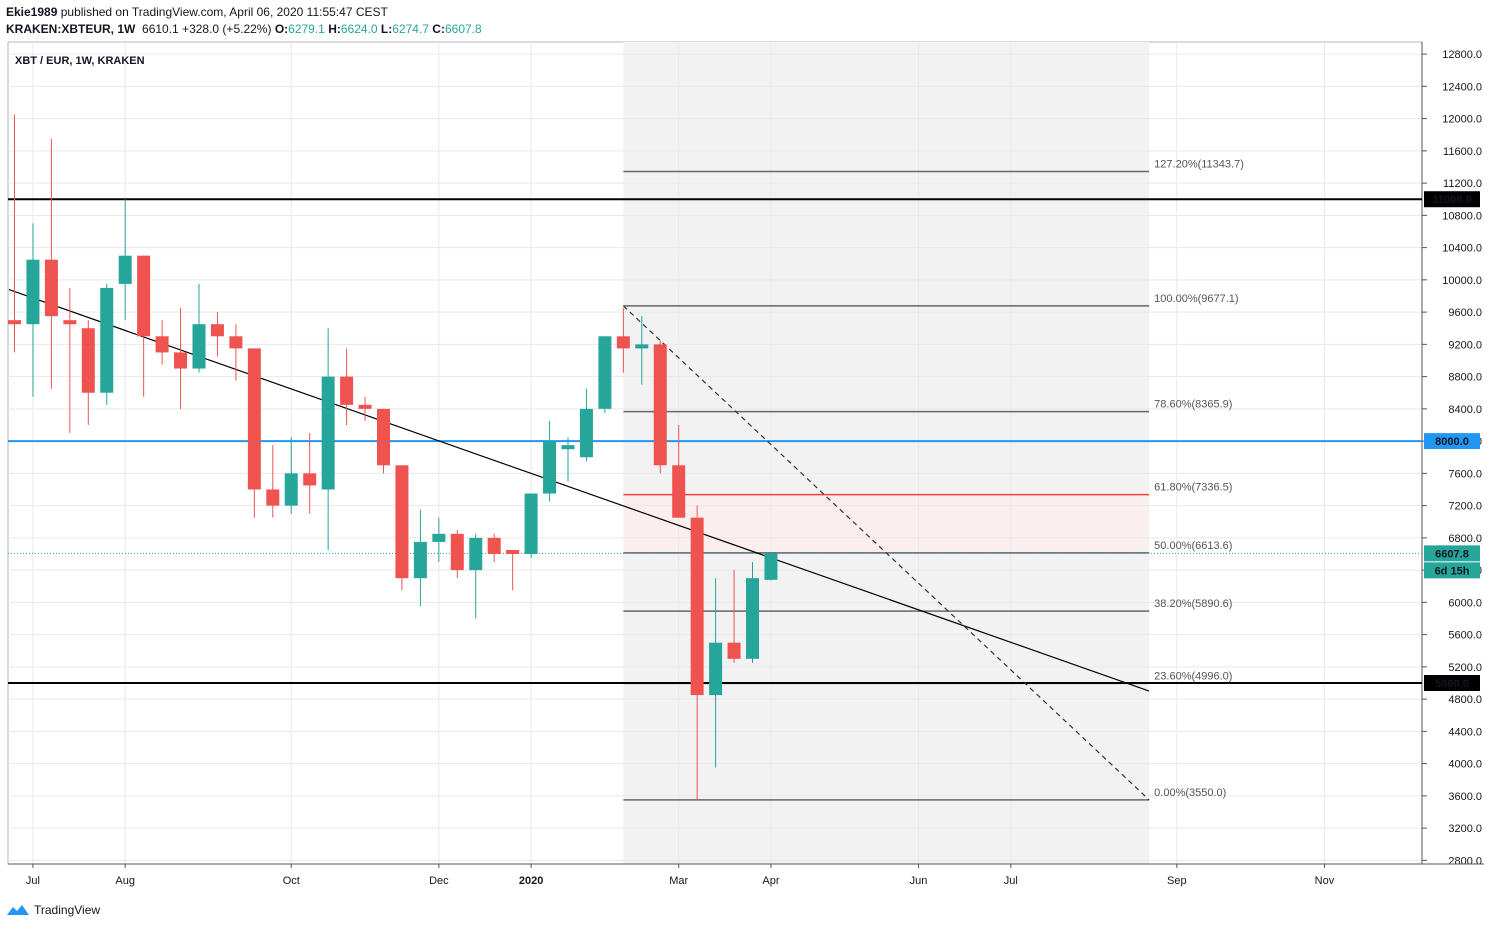 The height and width of the screenshot is (930, 1490). I want to click on fib-level-label: 50.00%(6613.6), so click(1193, 546).